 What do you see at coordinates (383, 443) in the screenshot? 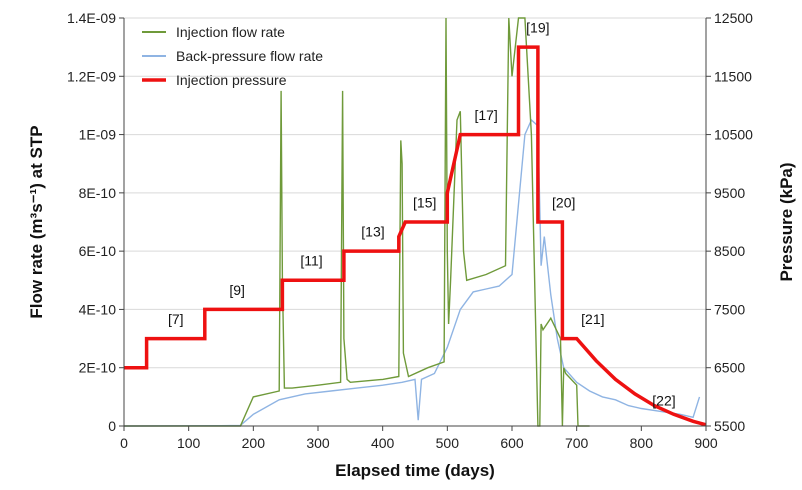
I see `x-tick-label: 400` at bounding box center [383, 443].